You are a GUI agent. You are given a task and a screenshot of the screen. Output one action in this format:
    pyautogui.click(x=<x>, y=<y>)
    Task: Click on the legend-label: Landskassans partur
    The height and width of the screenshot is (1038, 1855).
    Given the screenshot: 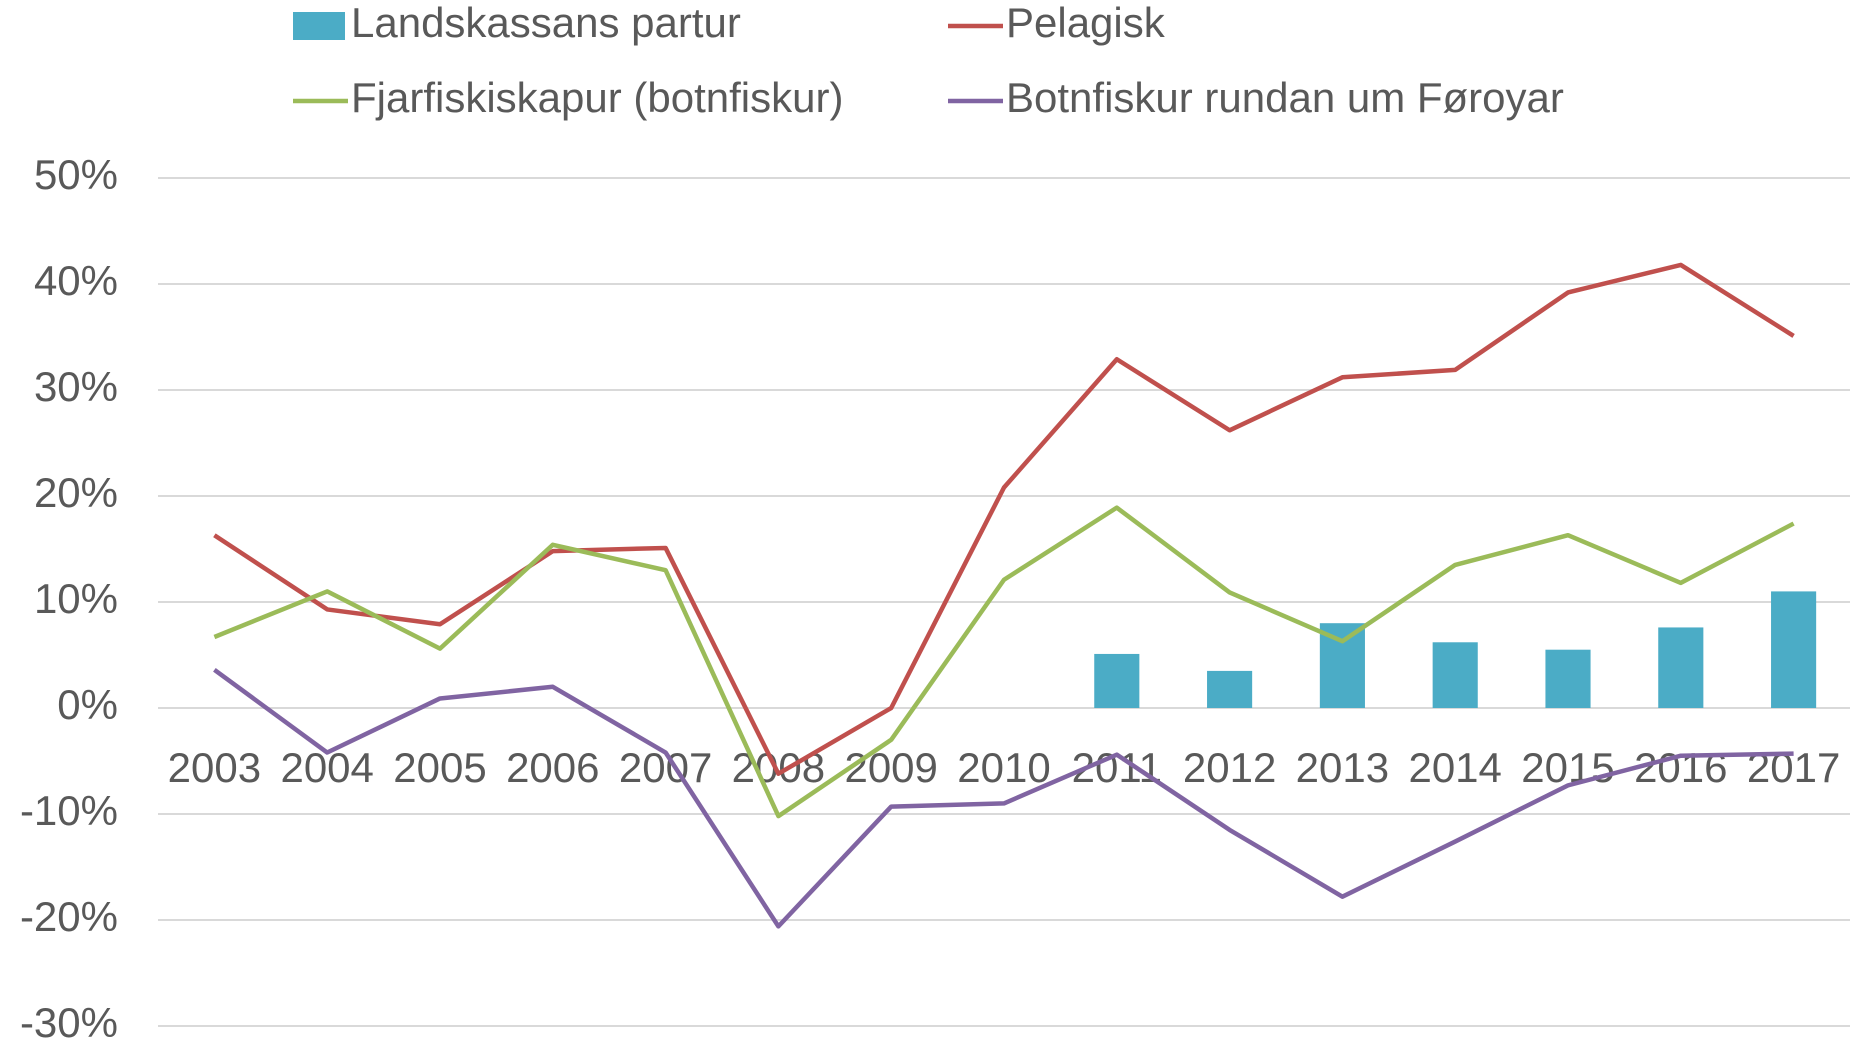 What is the action you would take?
    pyautogui.click(x=546, y=23)
    